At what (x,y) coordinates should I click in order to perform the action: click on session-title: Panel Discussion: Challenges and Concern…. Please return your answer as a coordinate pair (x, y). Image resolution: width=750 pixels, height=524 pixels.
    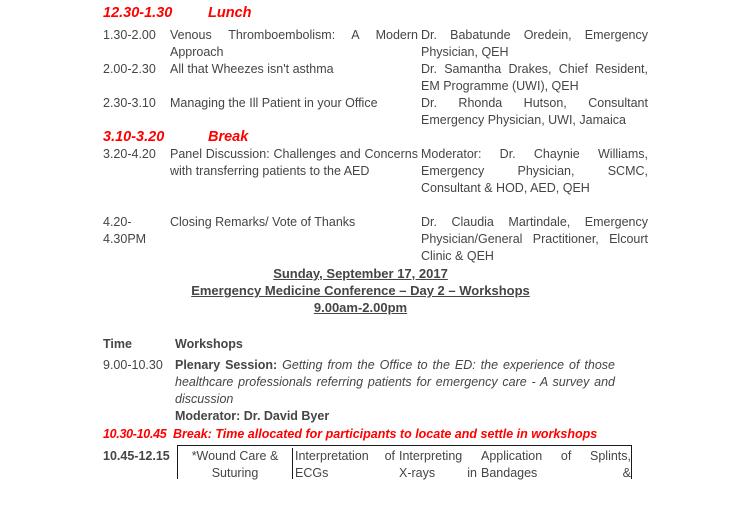
    Looking at the image, I should click on (294, 162).